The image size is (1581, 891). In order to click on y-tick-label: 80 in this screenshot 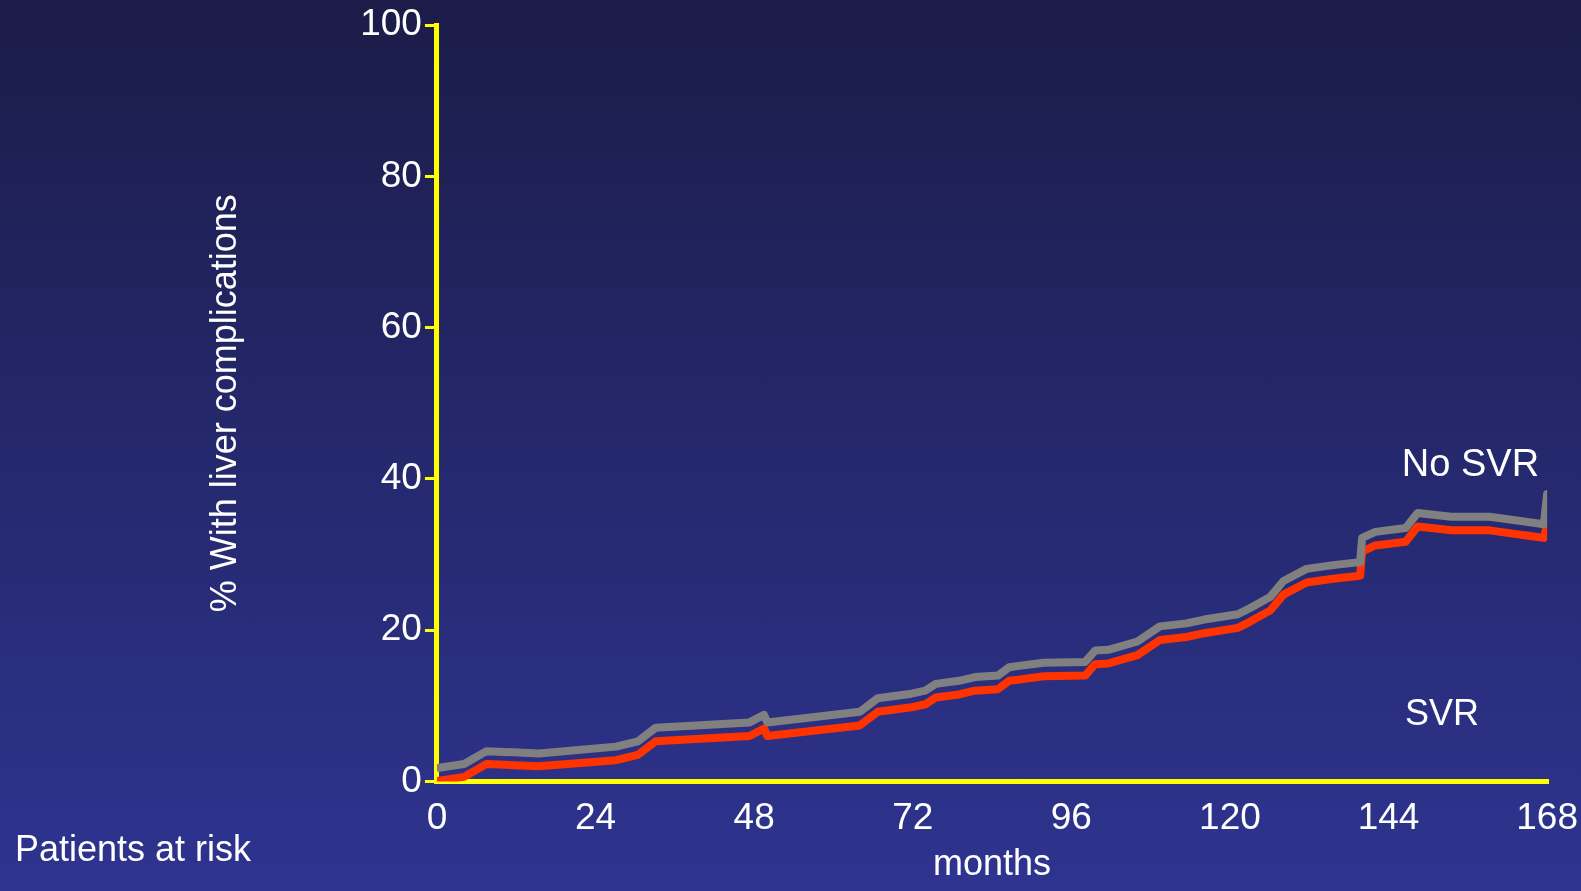, I will do `click(401, 174)`.